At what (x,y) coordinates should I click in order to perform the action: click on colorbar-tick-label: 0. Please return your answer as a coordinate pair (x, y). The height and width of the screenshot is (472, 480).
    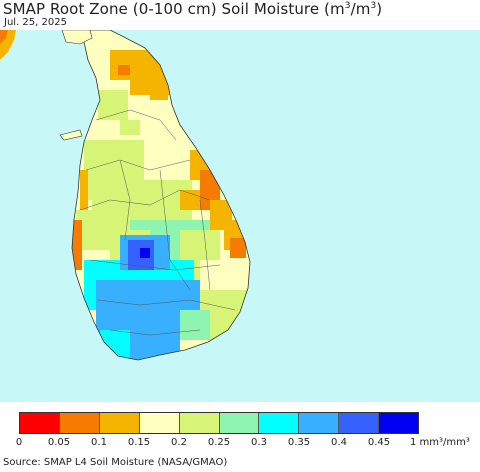
    Looking at the image, I should click on (19, 442).